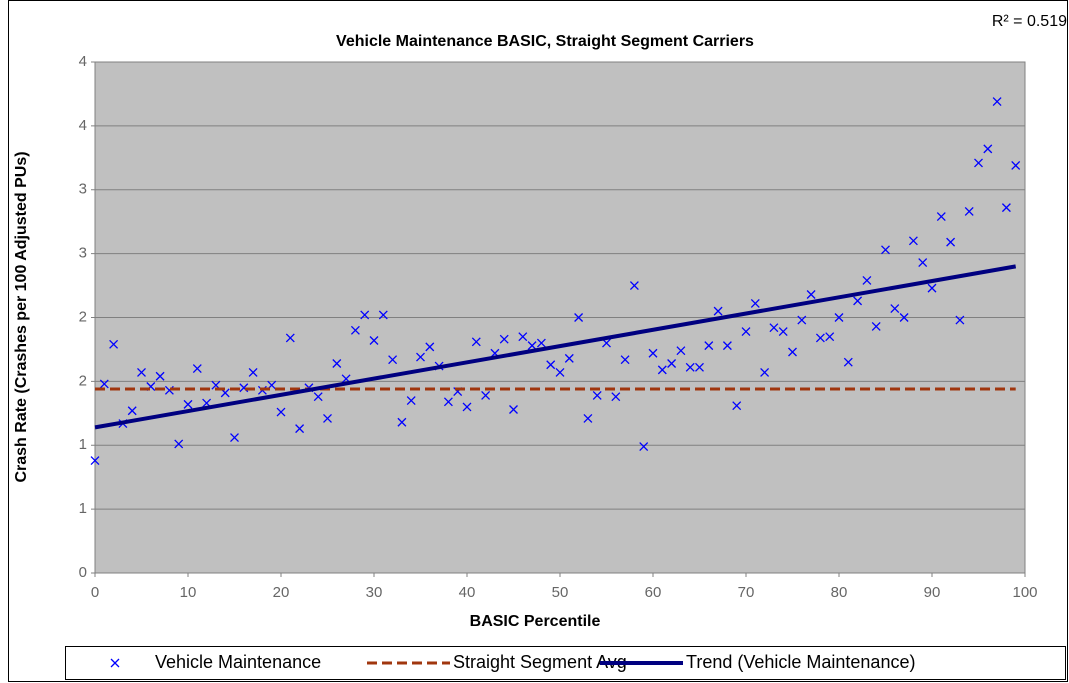 The width and height of the screenshot is (1069, 683). I want to click on legend-label: Vehicle Maintenance, so click(238, 662).